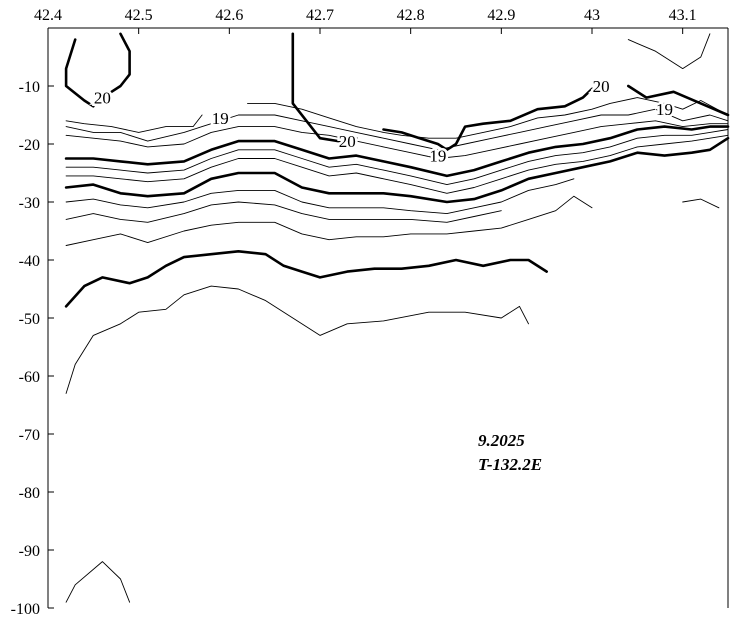  Describe the element at coordinates (29, 319) in the screenshot. I see `y-tick-label: -50` at that location.